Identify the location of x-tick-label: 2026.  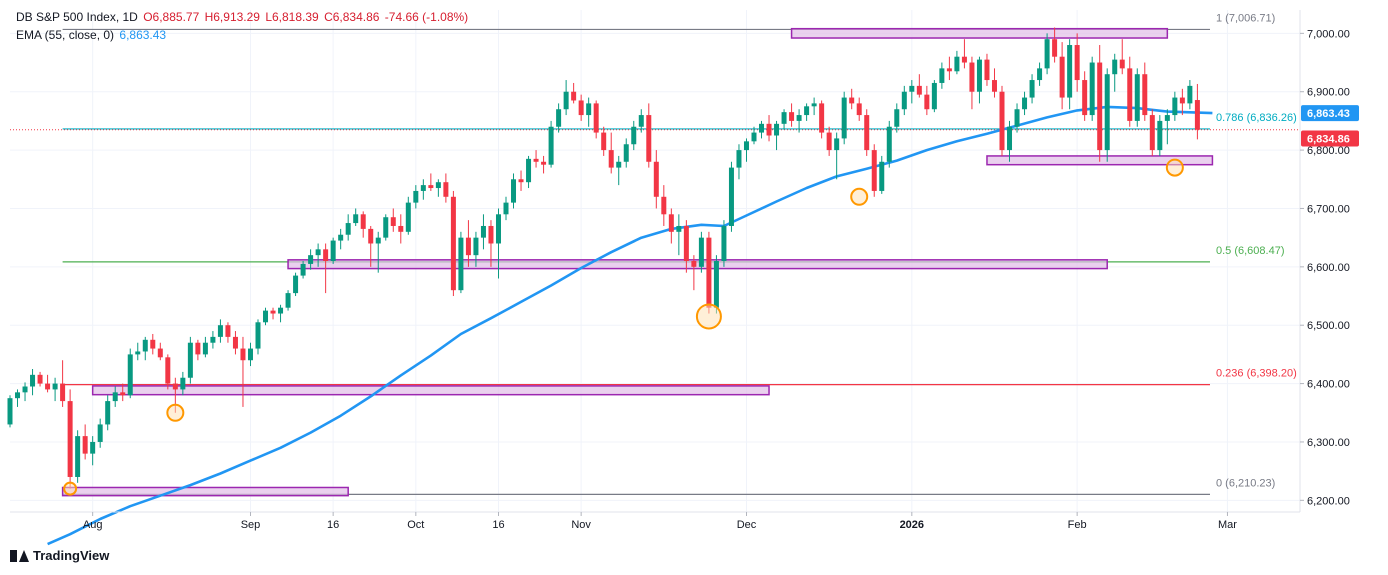
(912, 525).